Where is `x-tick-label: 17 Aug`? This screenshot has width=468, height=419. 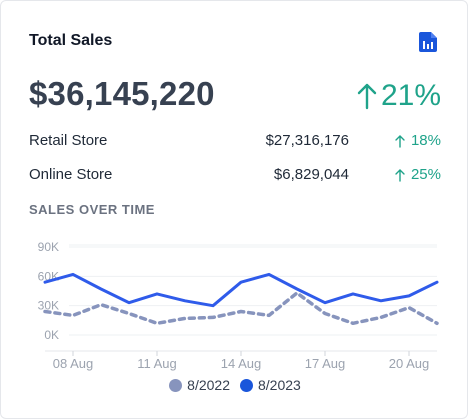
x-tick-label: 17 Aug is located at coordinates (325, 363).